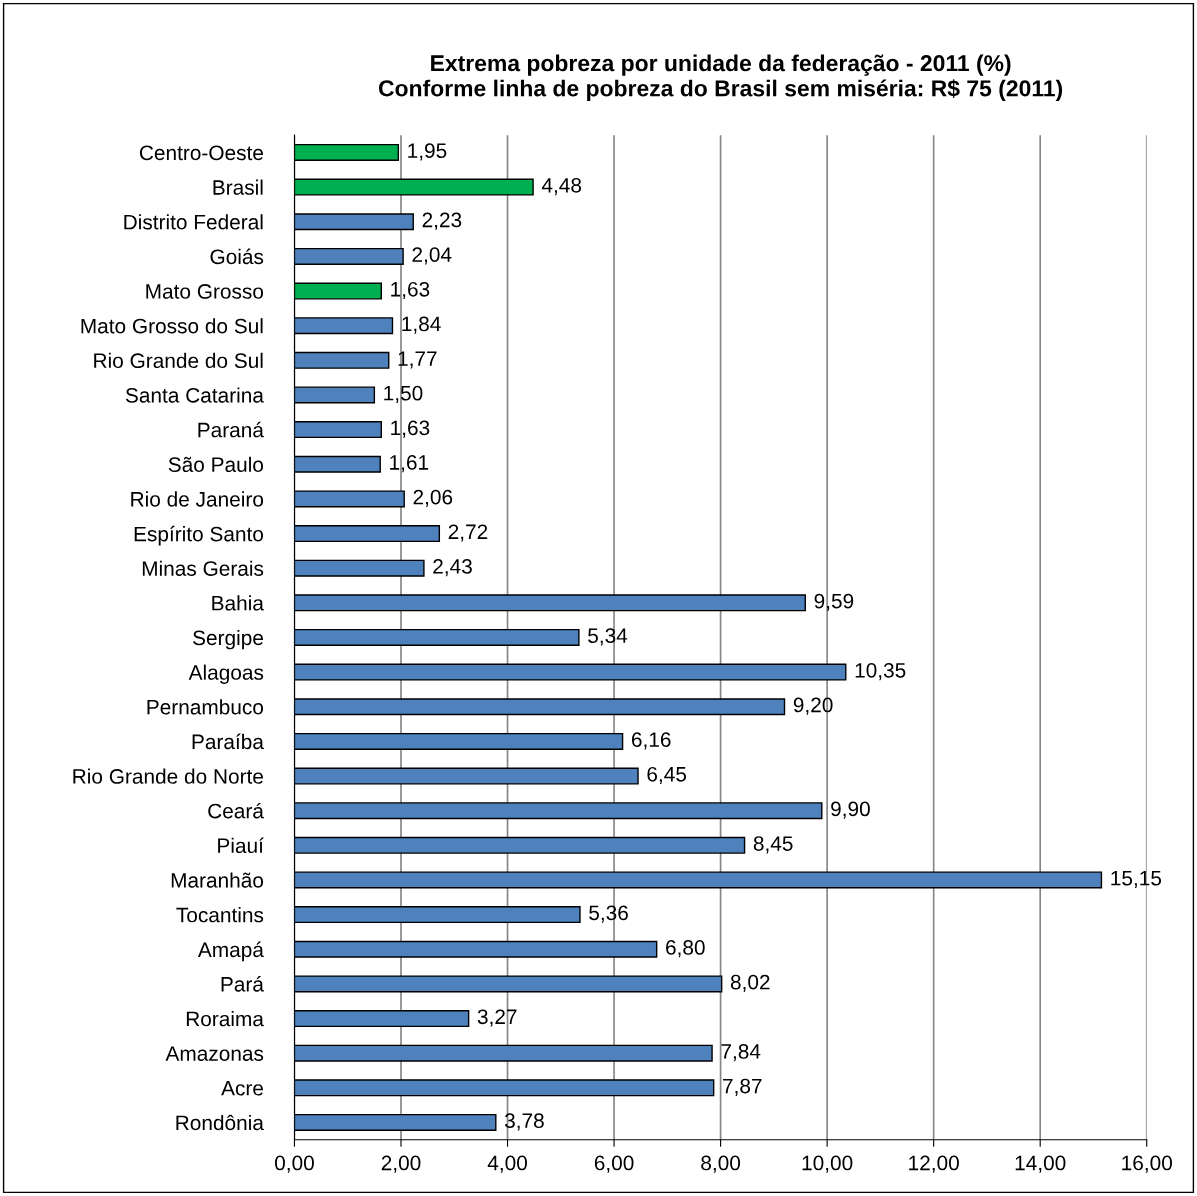  I want to click on data-label: 6,16, so click(651, 741).